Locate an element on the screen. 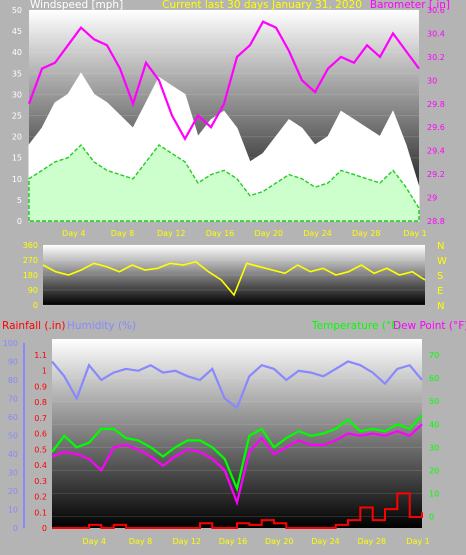 This screenshot has width=466, height=555. humidity-tick-label: 20 is located at coordinates (13, 491).